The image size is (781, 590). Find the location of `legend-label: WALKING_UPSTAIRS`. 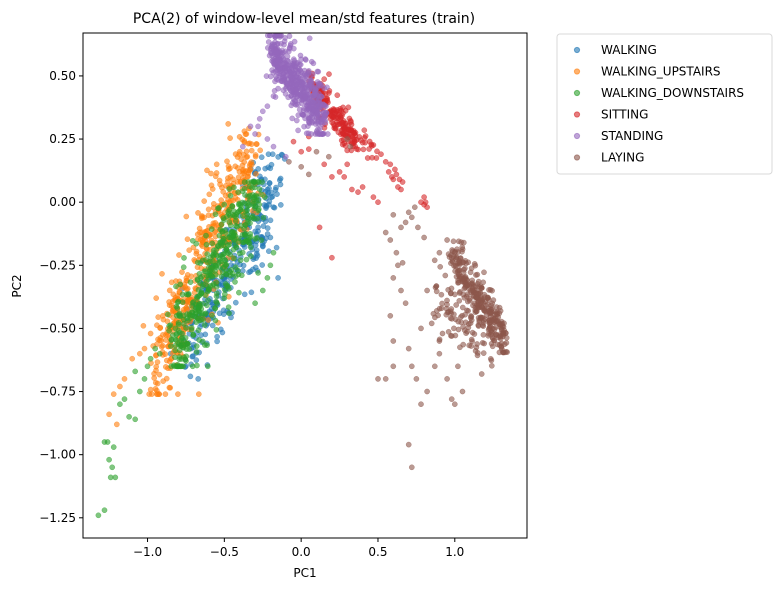

legend-label: WALKING_UPSTAIRS is located at coordinates (661, 72).